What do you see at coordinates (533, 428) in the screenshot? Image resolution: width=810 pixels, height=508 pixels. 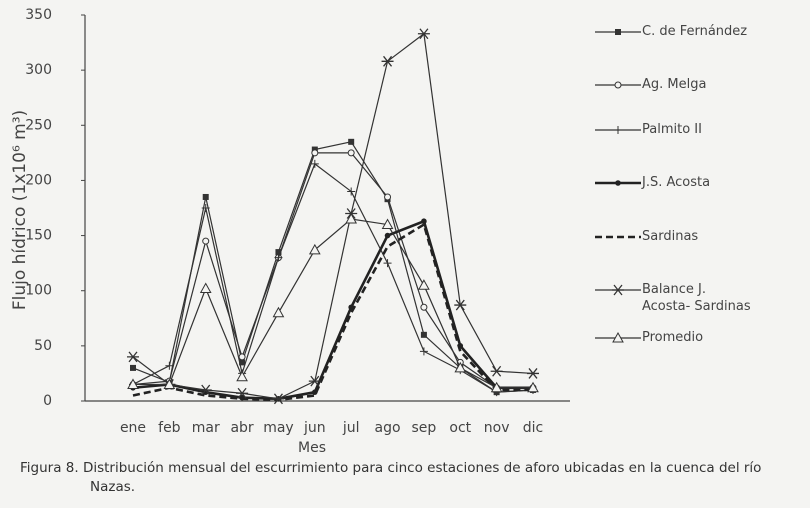 I see `x-tick-label: dic` at bounding box center [533, 428].